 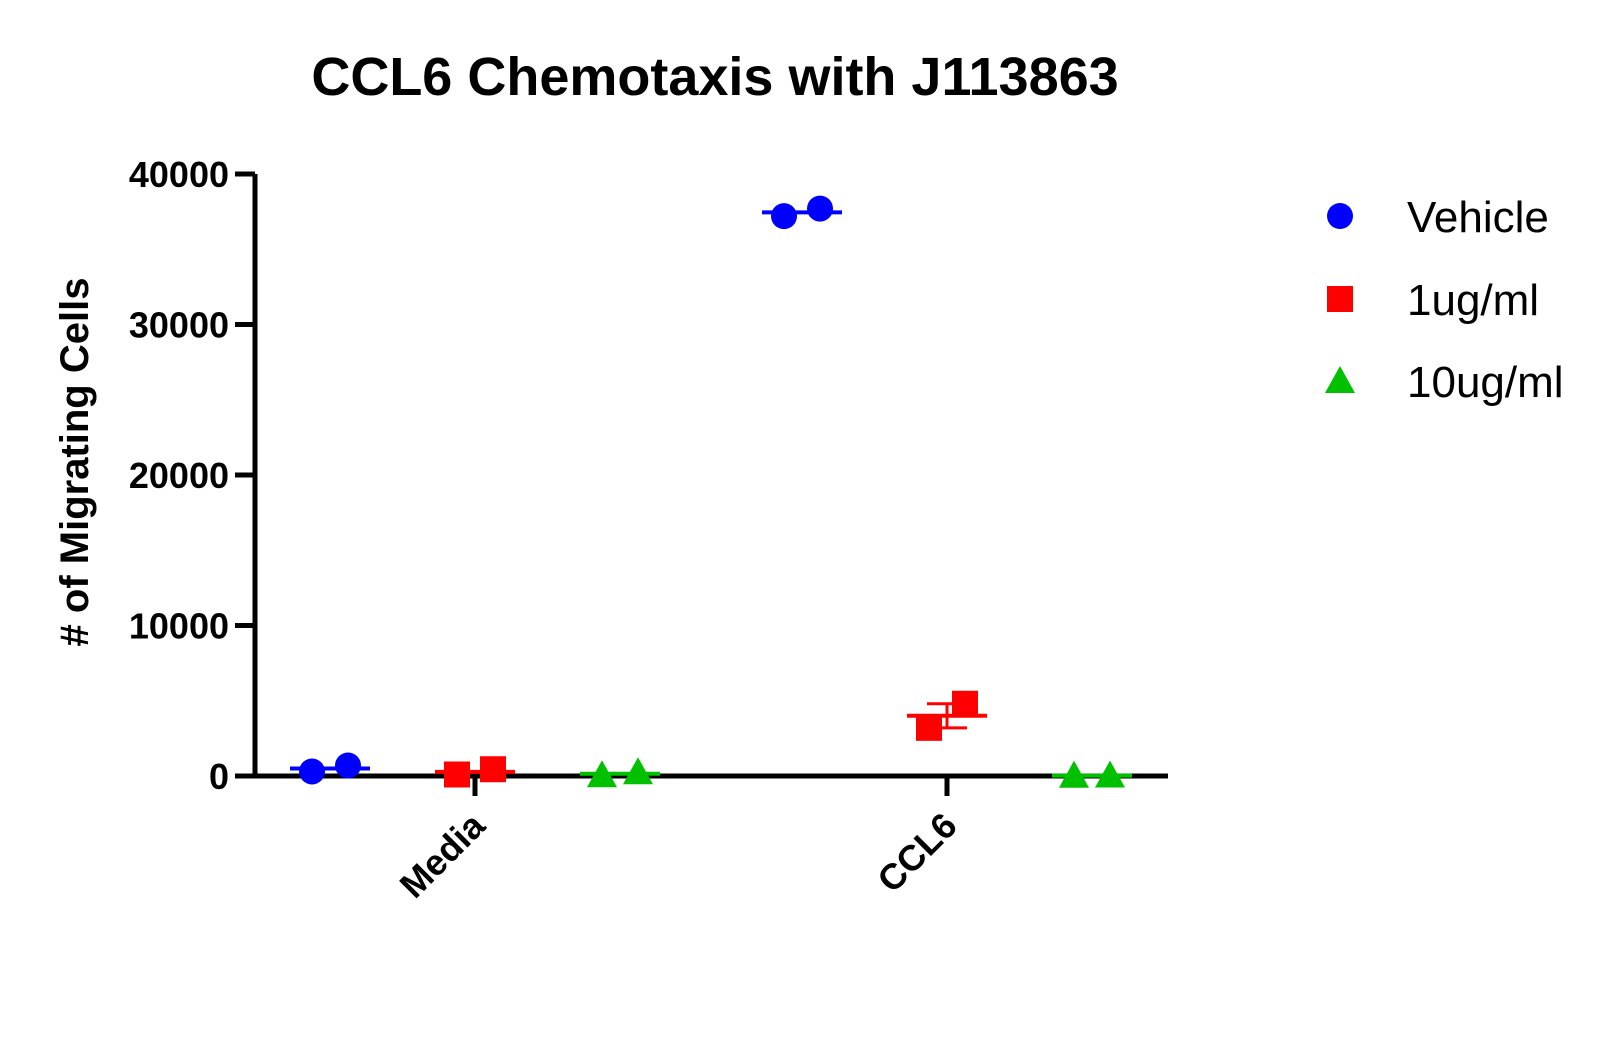 I want to click on x-tick-label: CCL6, so click(x=916, y=852).